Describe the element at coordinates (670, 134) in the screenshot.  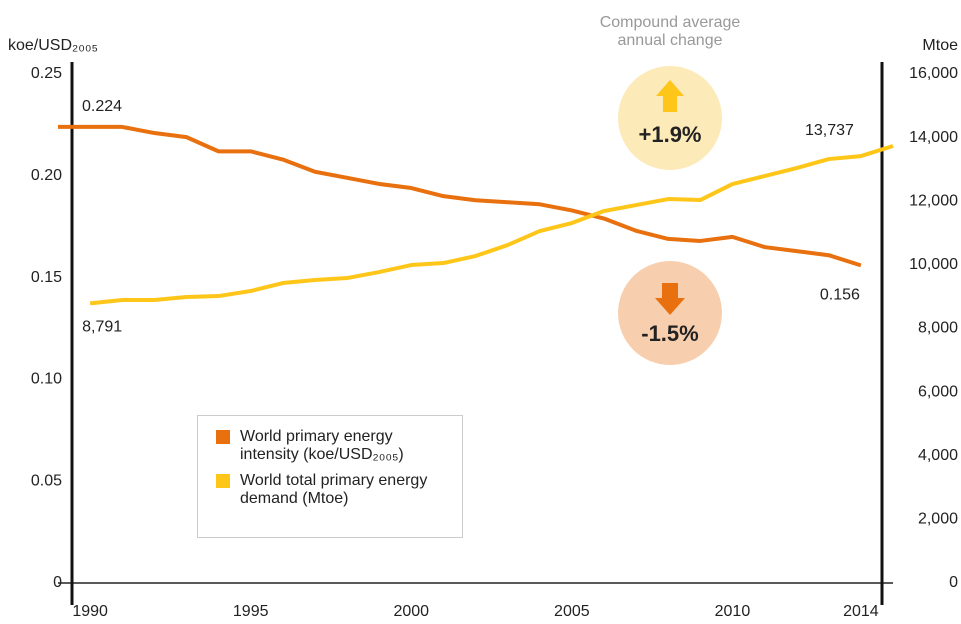
I see `increase-label: +1.9%` at that location.